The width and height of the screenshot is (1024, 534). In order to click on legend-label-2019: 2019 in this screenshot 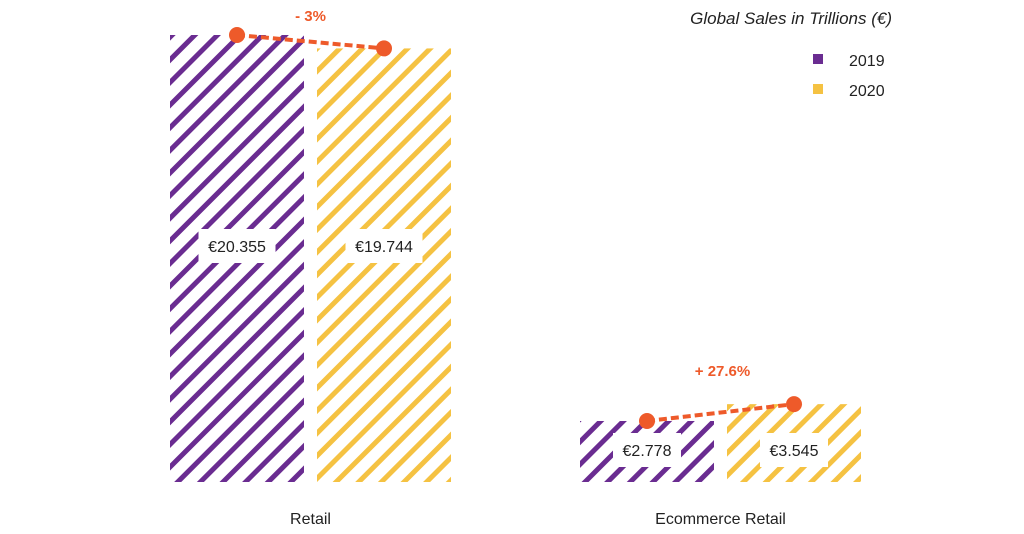, I will do `click(867, 61)`.